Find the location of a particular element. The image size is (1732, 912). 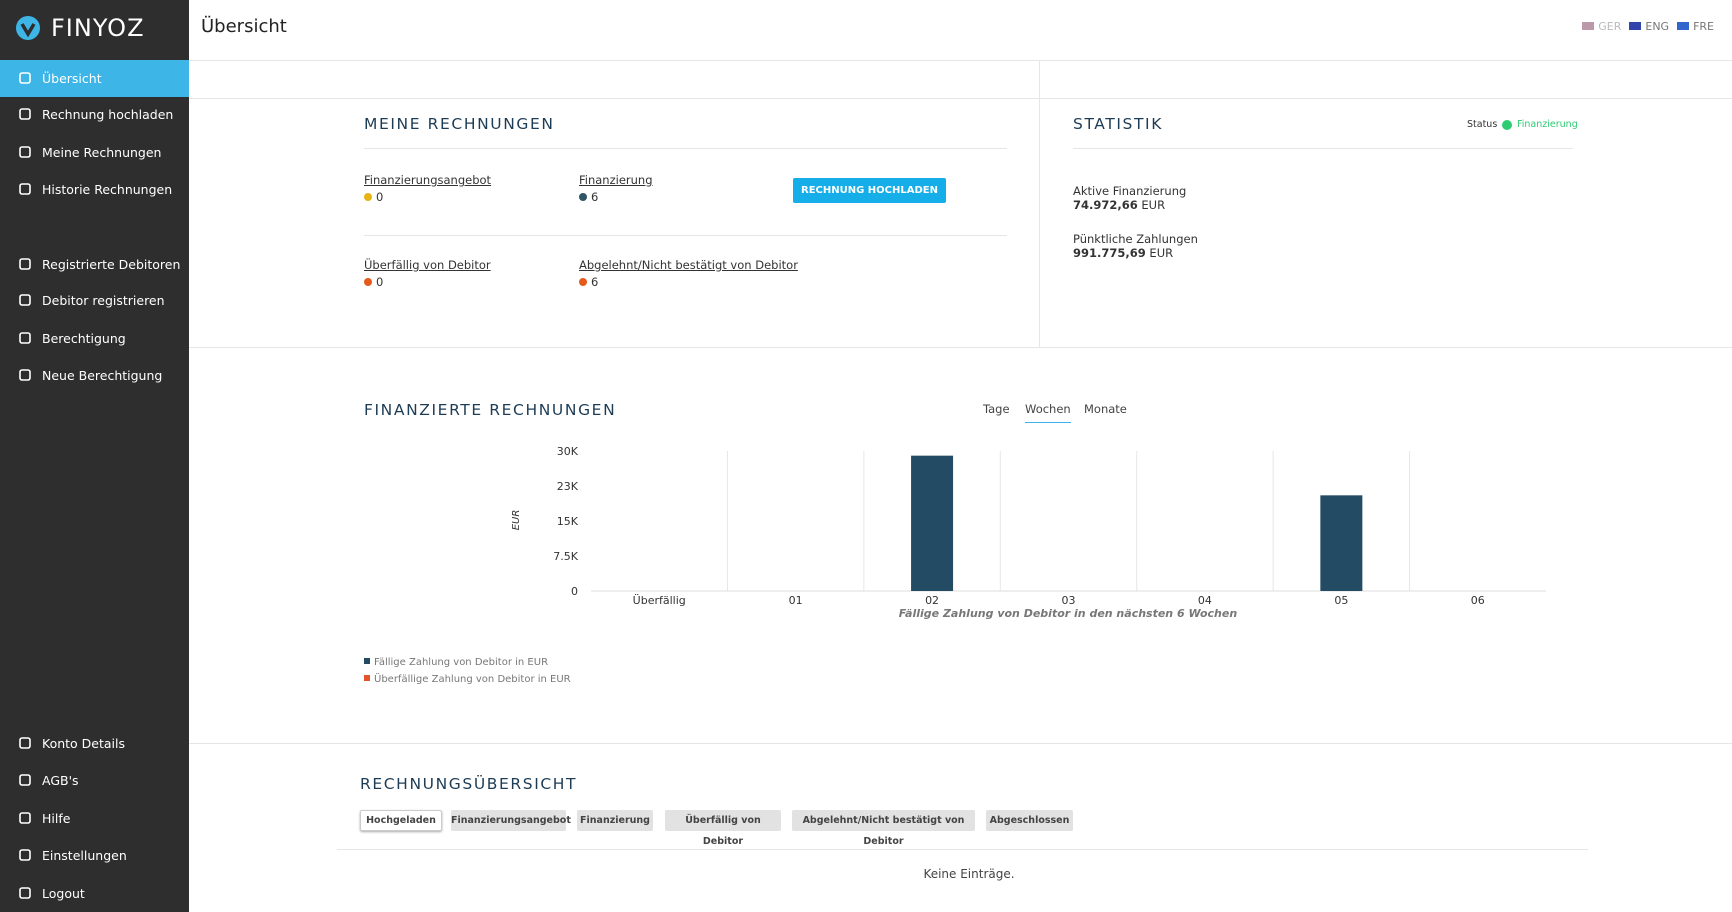

status-link: Finanzierung is located at coordinates (616, 180).